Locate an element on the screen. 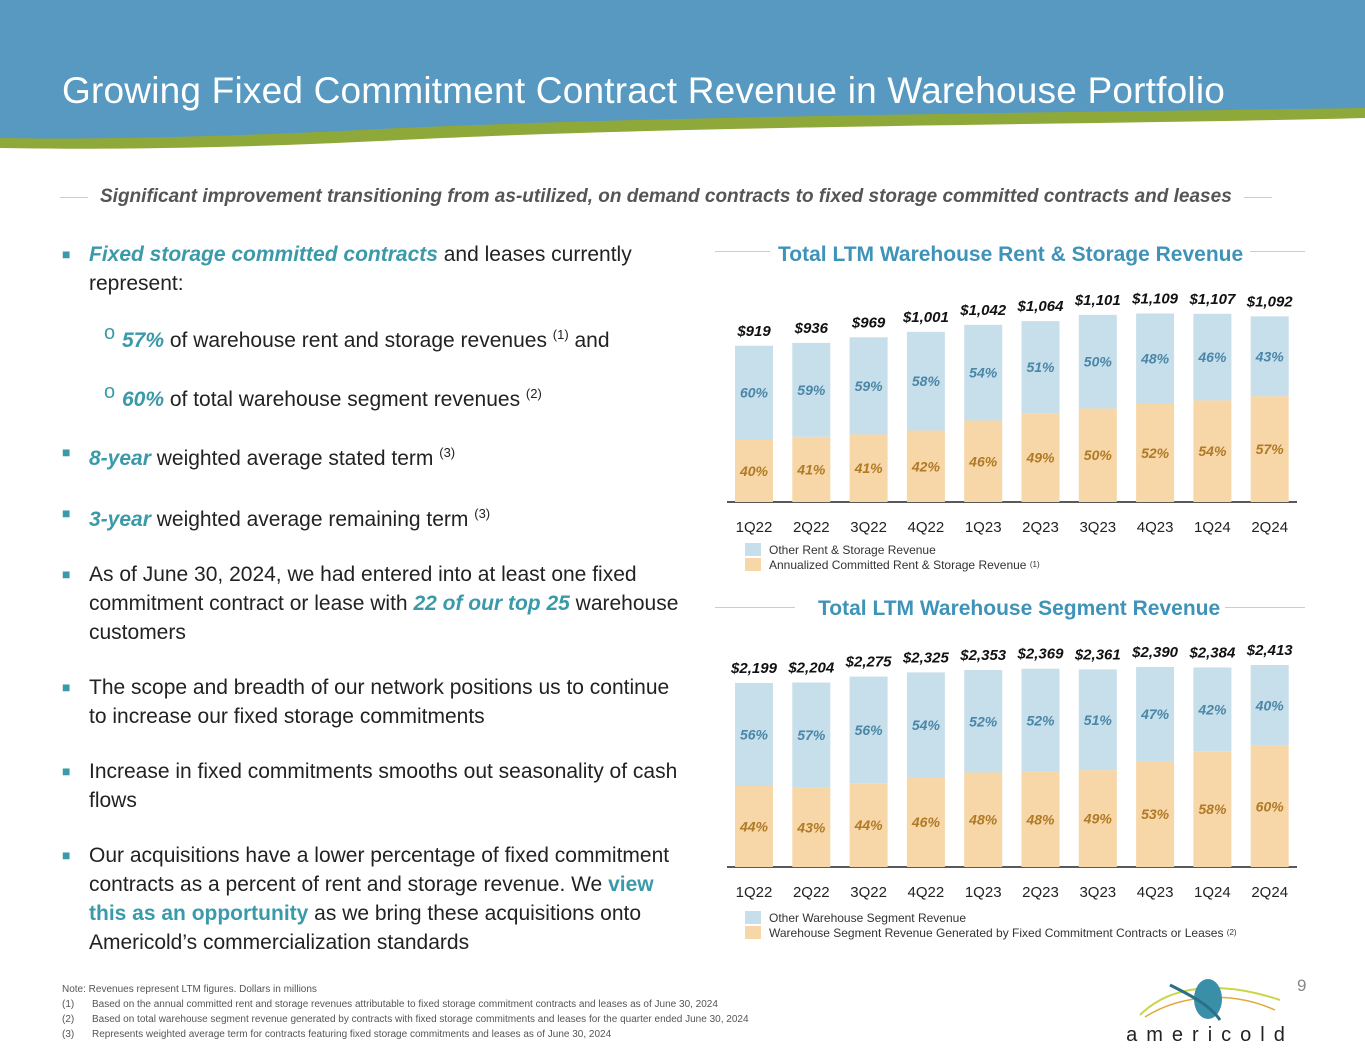  x-tick-label: 3Q22 is located at coordinates (868, 527).